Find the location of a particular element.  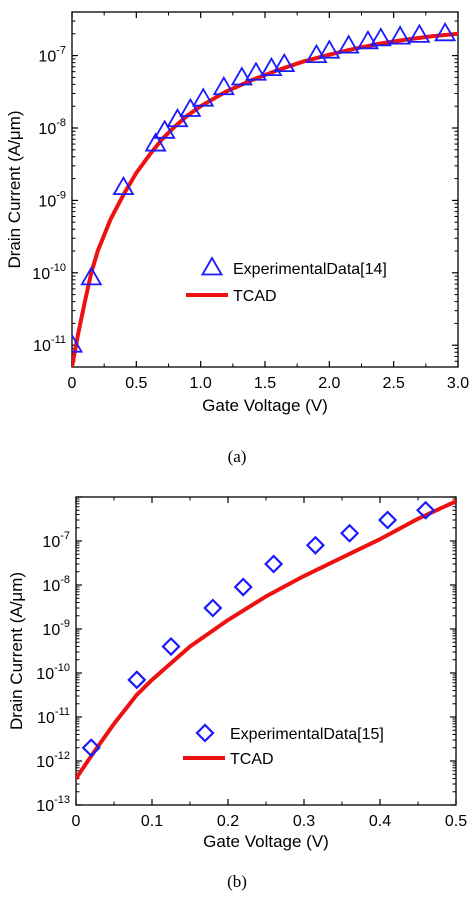

caption-a: (a) is located at coordinates (237, 456).